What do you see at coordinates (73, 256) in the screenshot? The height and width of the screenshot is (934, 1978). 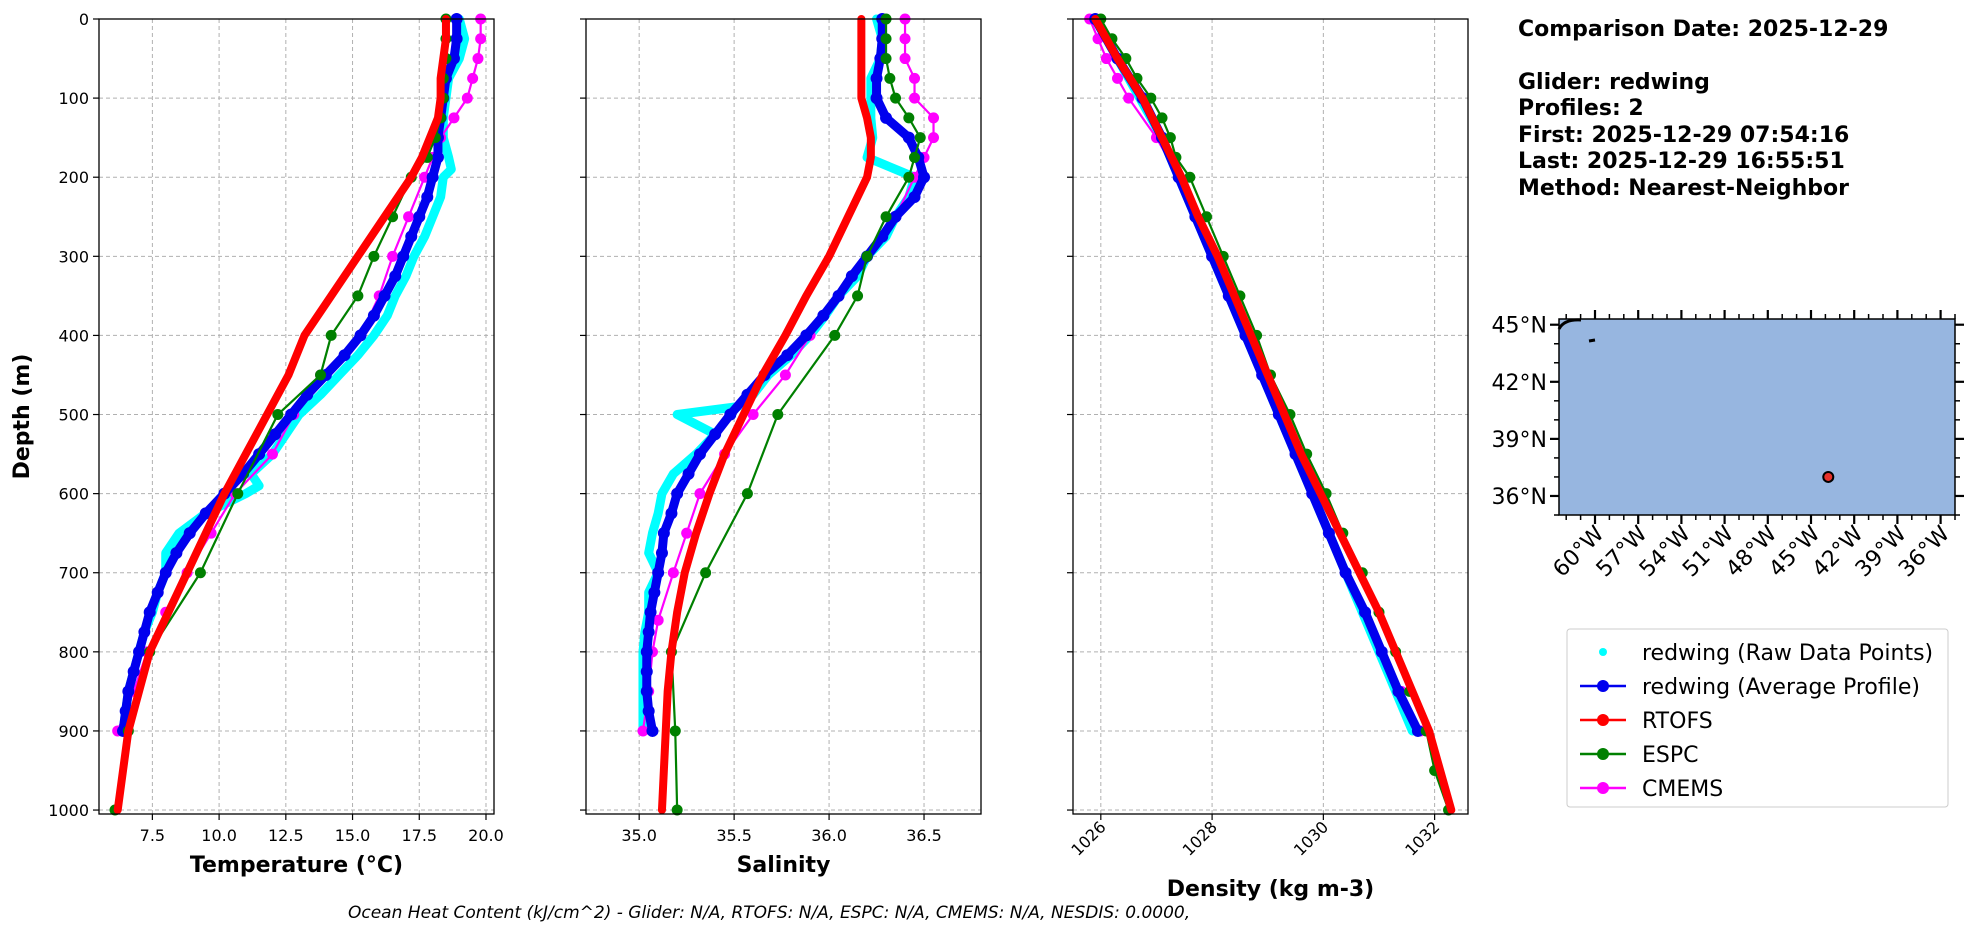 I see `y-tick-label: 300` at bounding box center [73, 256].